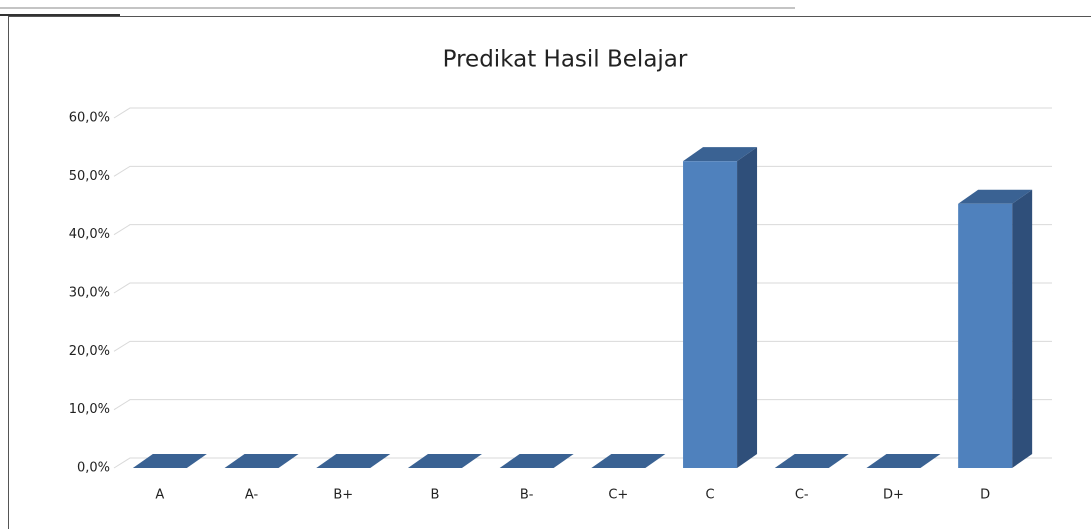  Describe the element at coordinates (802, 495) in the screenshot. I see `x-tick-label: C-` at that location.